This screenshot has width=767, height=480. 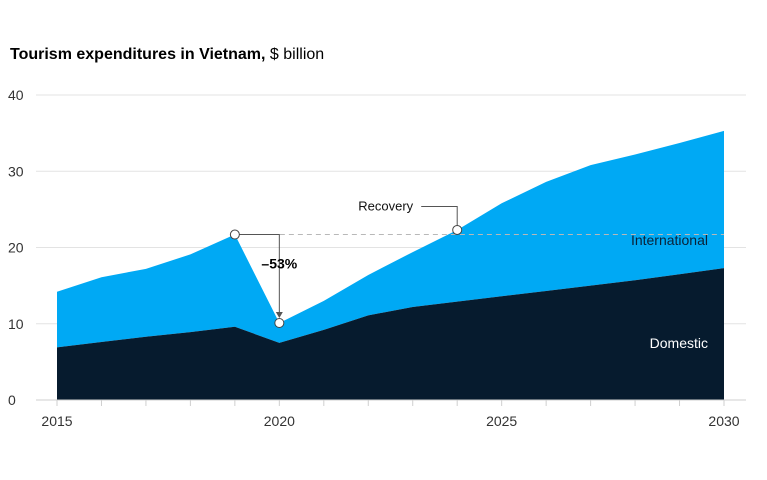 I want to click on chart-title-unit: $ billion, so click(x=295, y=54).